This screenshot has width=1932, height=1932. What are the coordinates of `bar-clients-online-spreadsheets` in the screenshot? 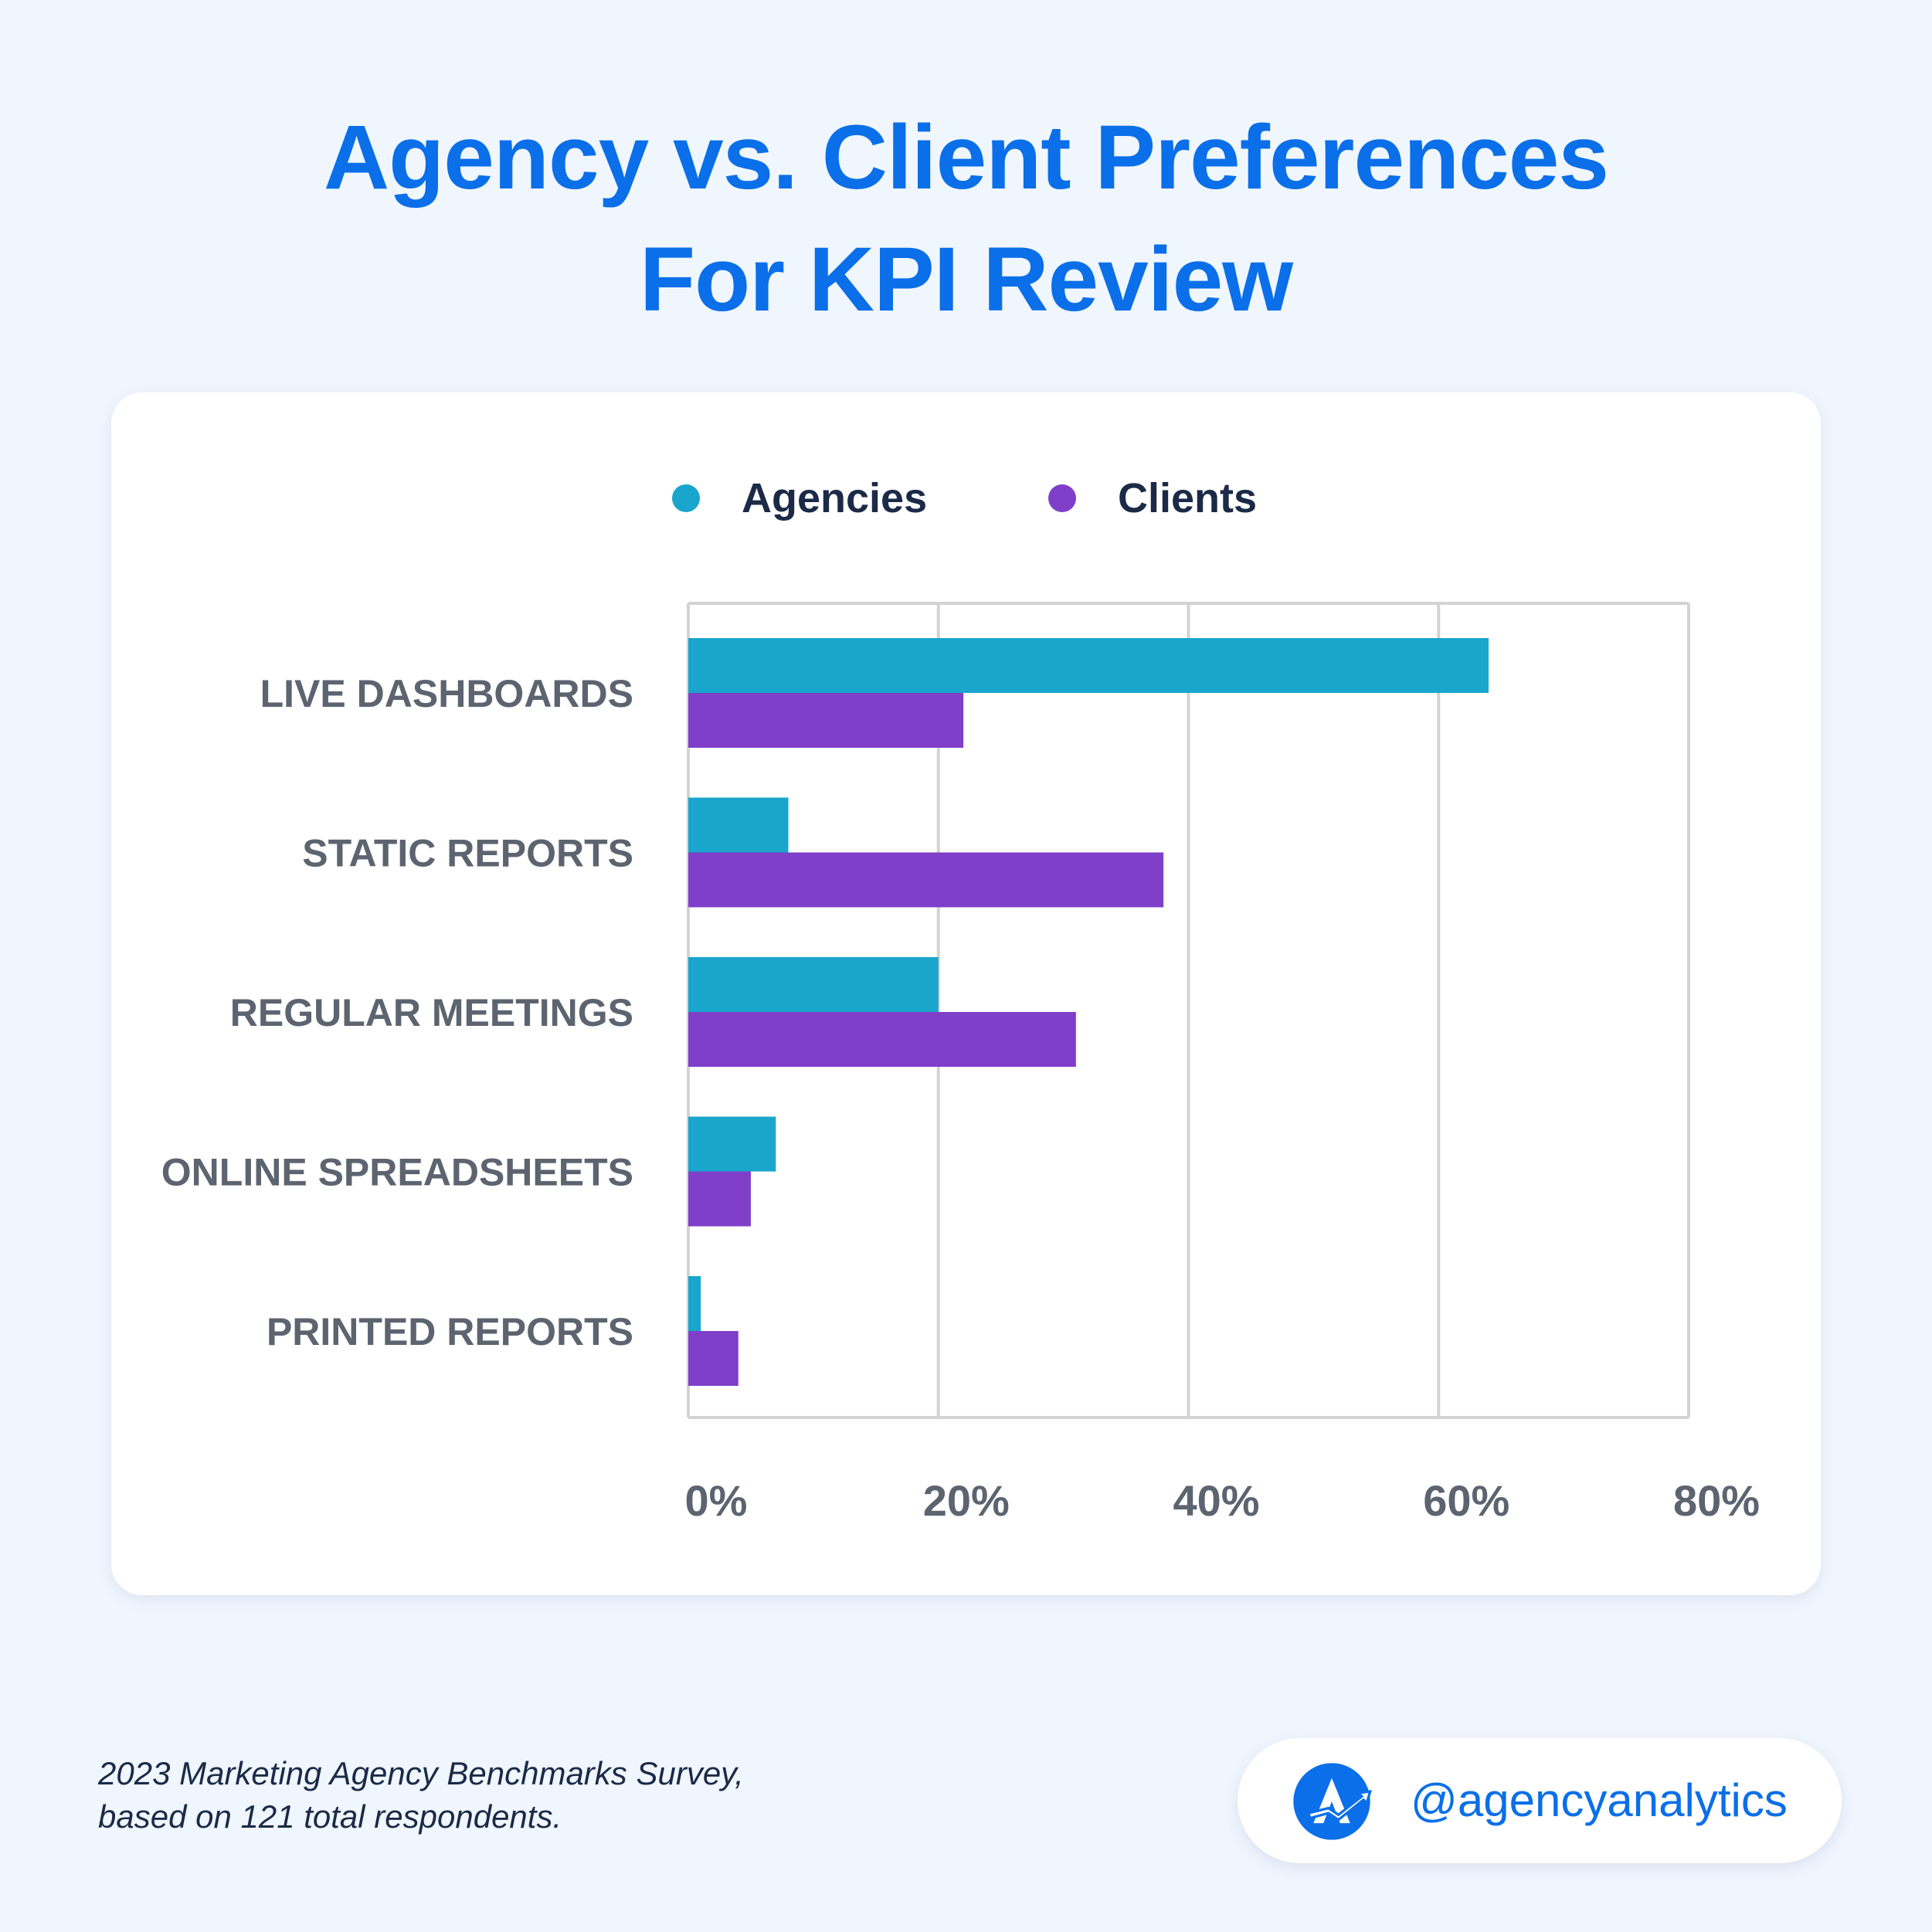 It's located at (720, 1199).